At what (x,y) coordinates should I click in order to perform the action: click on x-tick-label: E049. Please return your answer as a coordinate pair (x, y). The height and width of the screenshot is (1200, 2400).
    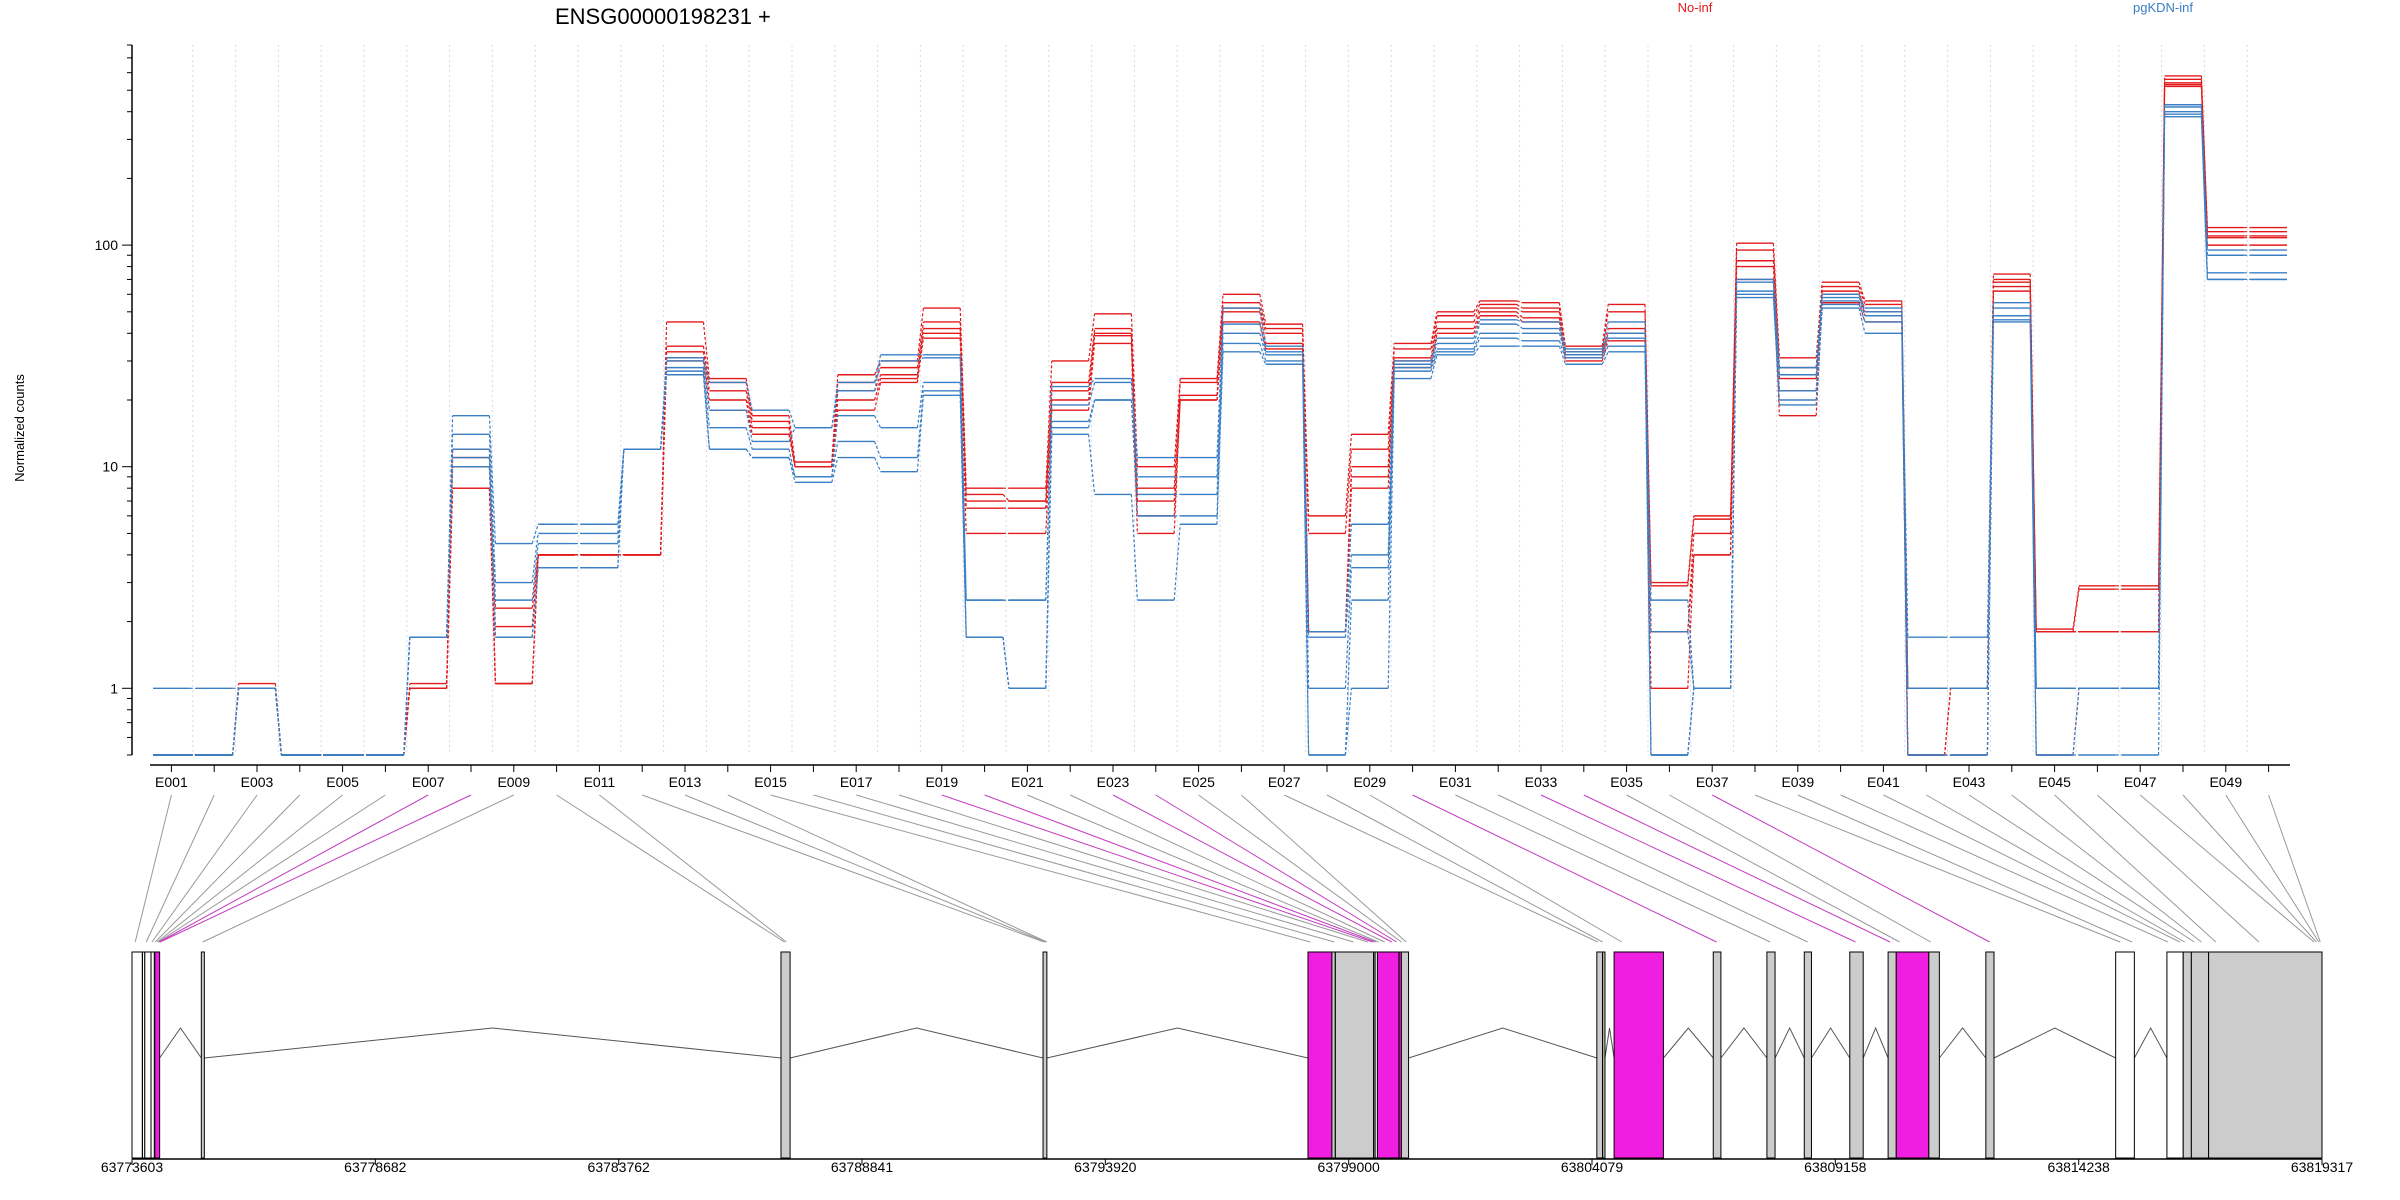
    Looking at the image, I should click on (2225, 782).